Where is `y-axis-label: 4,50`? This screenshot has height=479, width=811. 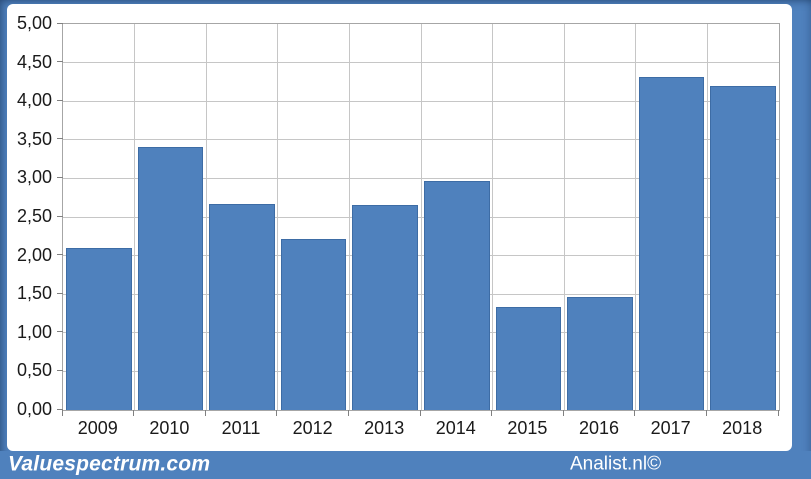
y-axis-label: 4,50 is located at coordinates (34, 61).